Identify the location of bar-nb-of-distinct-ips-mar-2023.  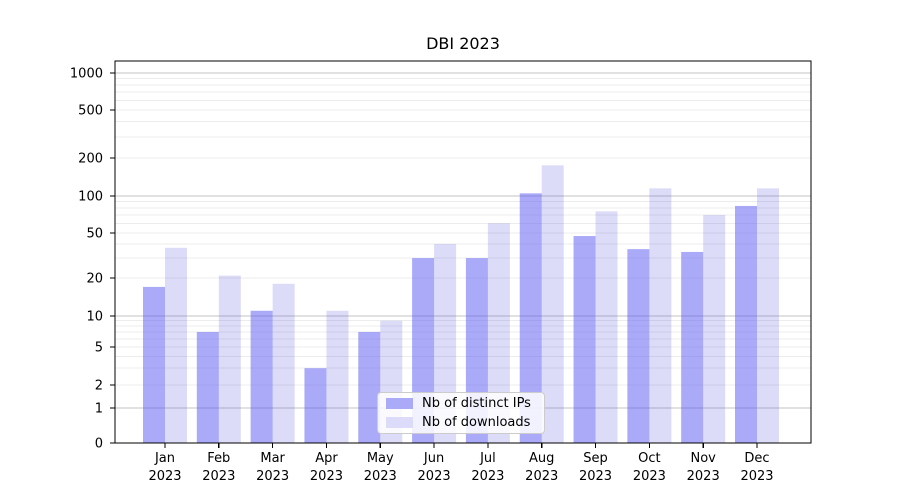
(261, 376).